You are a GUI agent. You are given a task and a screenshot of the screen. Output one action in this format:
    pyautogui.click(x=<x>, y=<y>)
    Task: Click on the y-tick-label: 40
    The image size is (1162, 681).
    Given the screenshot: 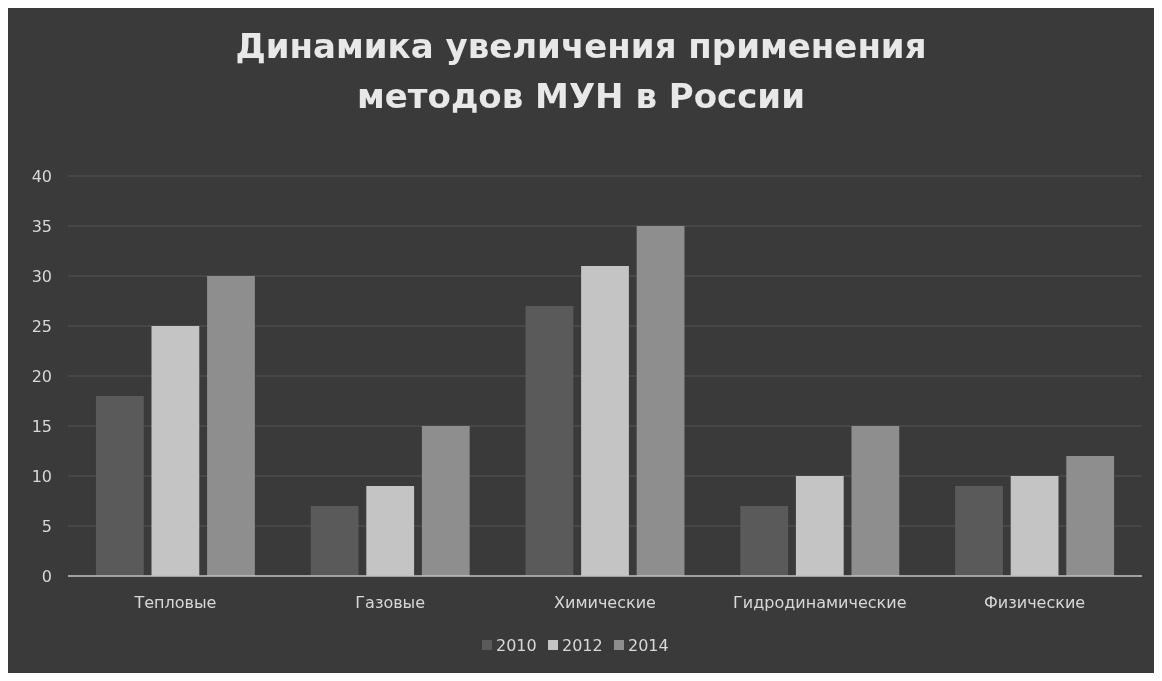 What is the action you would take?
    pyautogui.click(x=41, y=176)
    